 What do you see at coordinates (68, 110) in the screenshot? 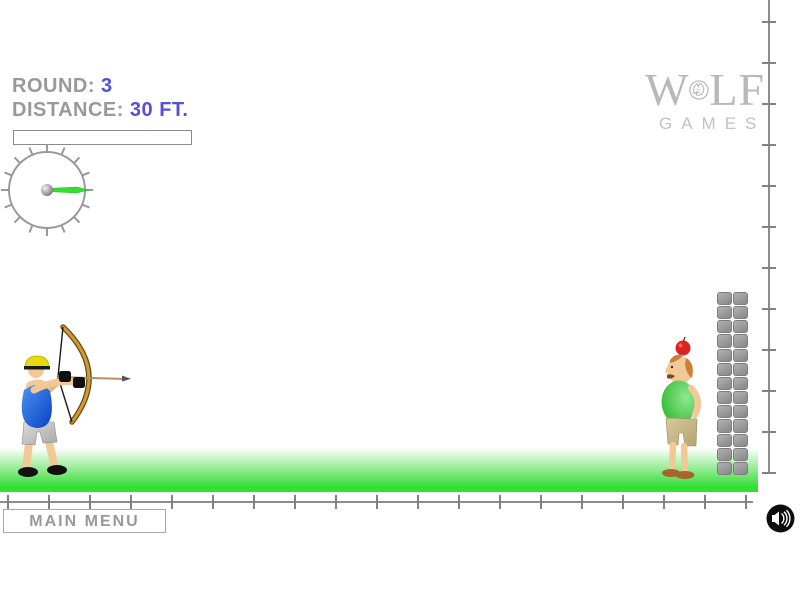
I see `distance-label: DISTANCE:` at bounding box center [68, 110].